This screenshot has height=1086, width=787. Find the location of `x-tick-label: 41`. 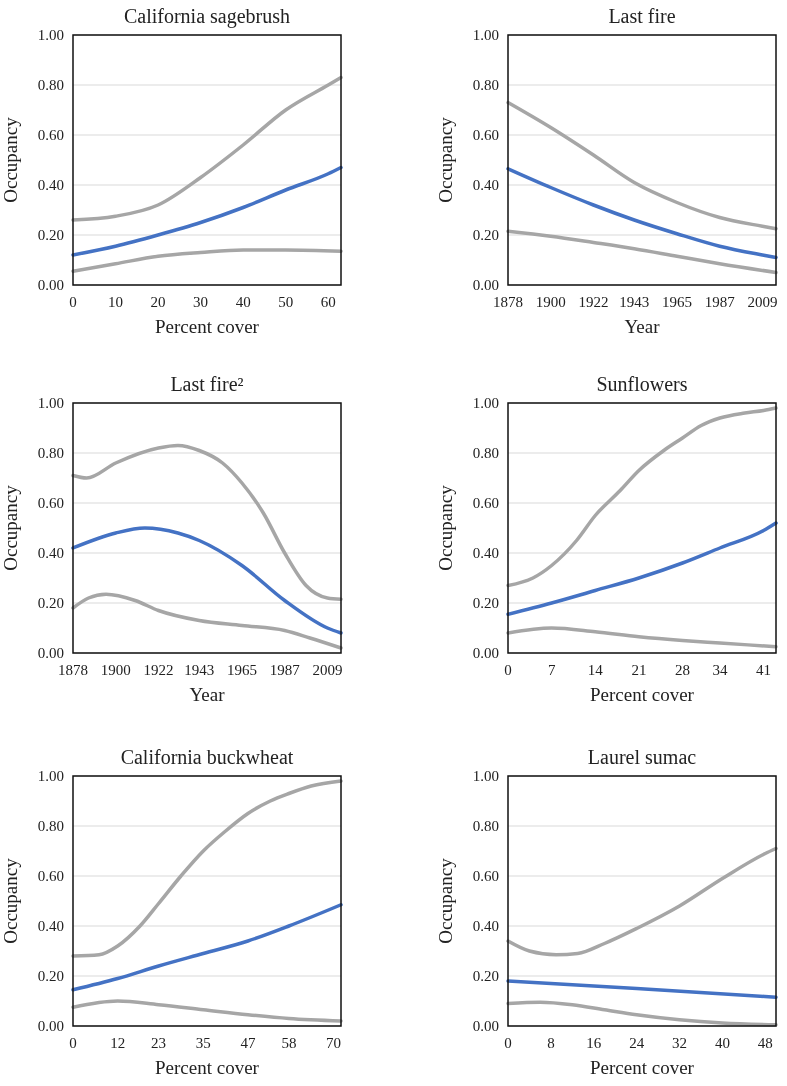

x-tick-label: 41 is located at coordinates (764, 670).